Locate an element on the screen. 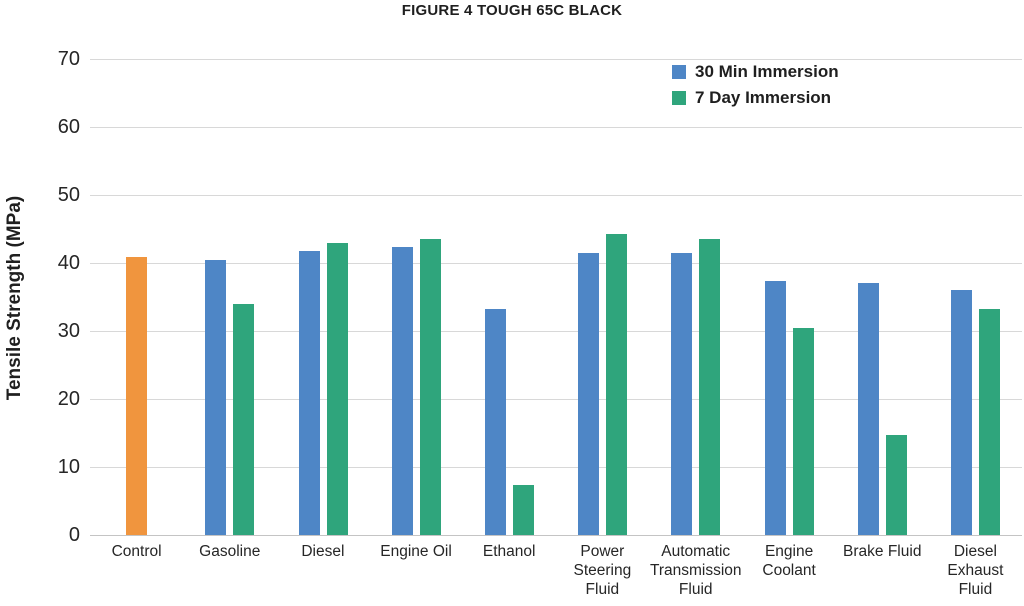 The image size is (1024, 606). bar-group-ethanol is located at coordinates (509, 297).